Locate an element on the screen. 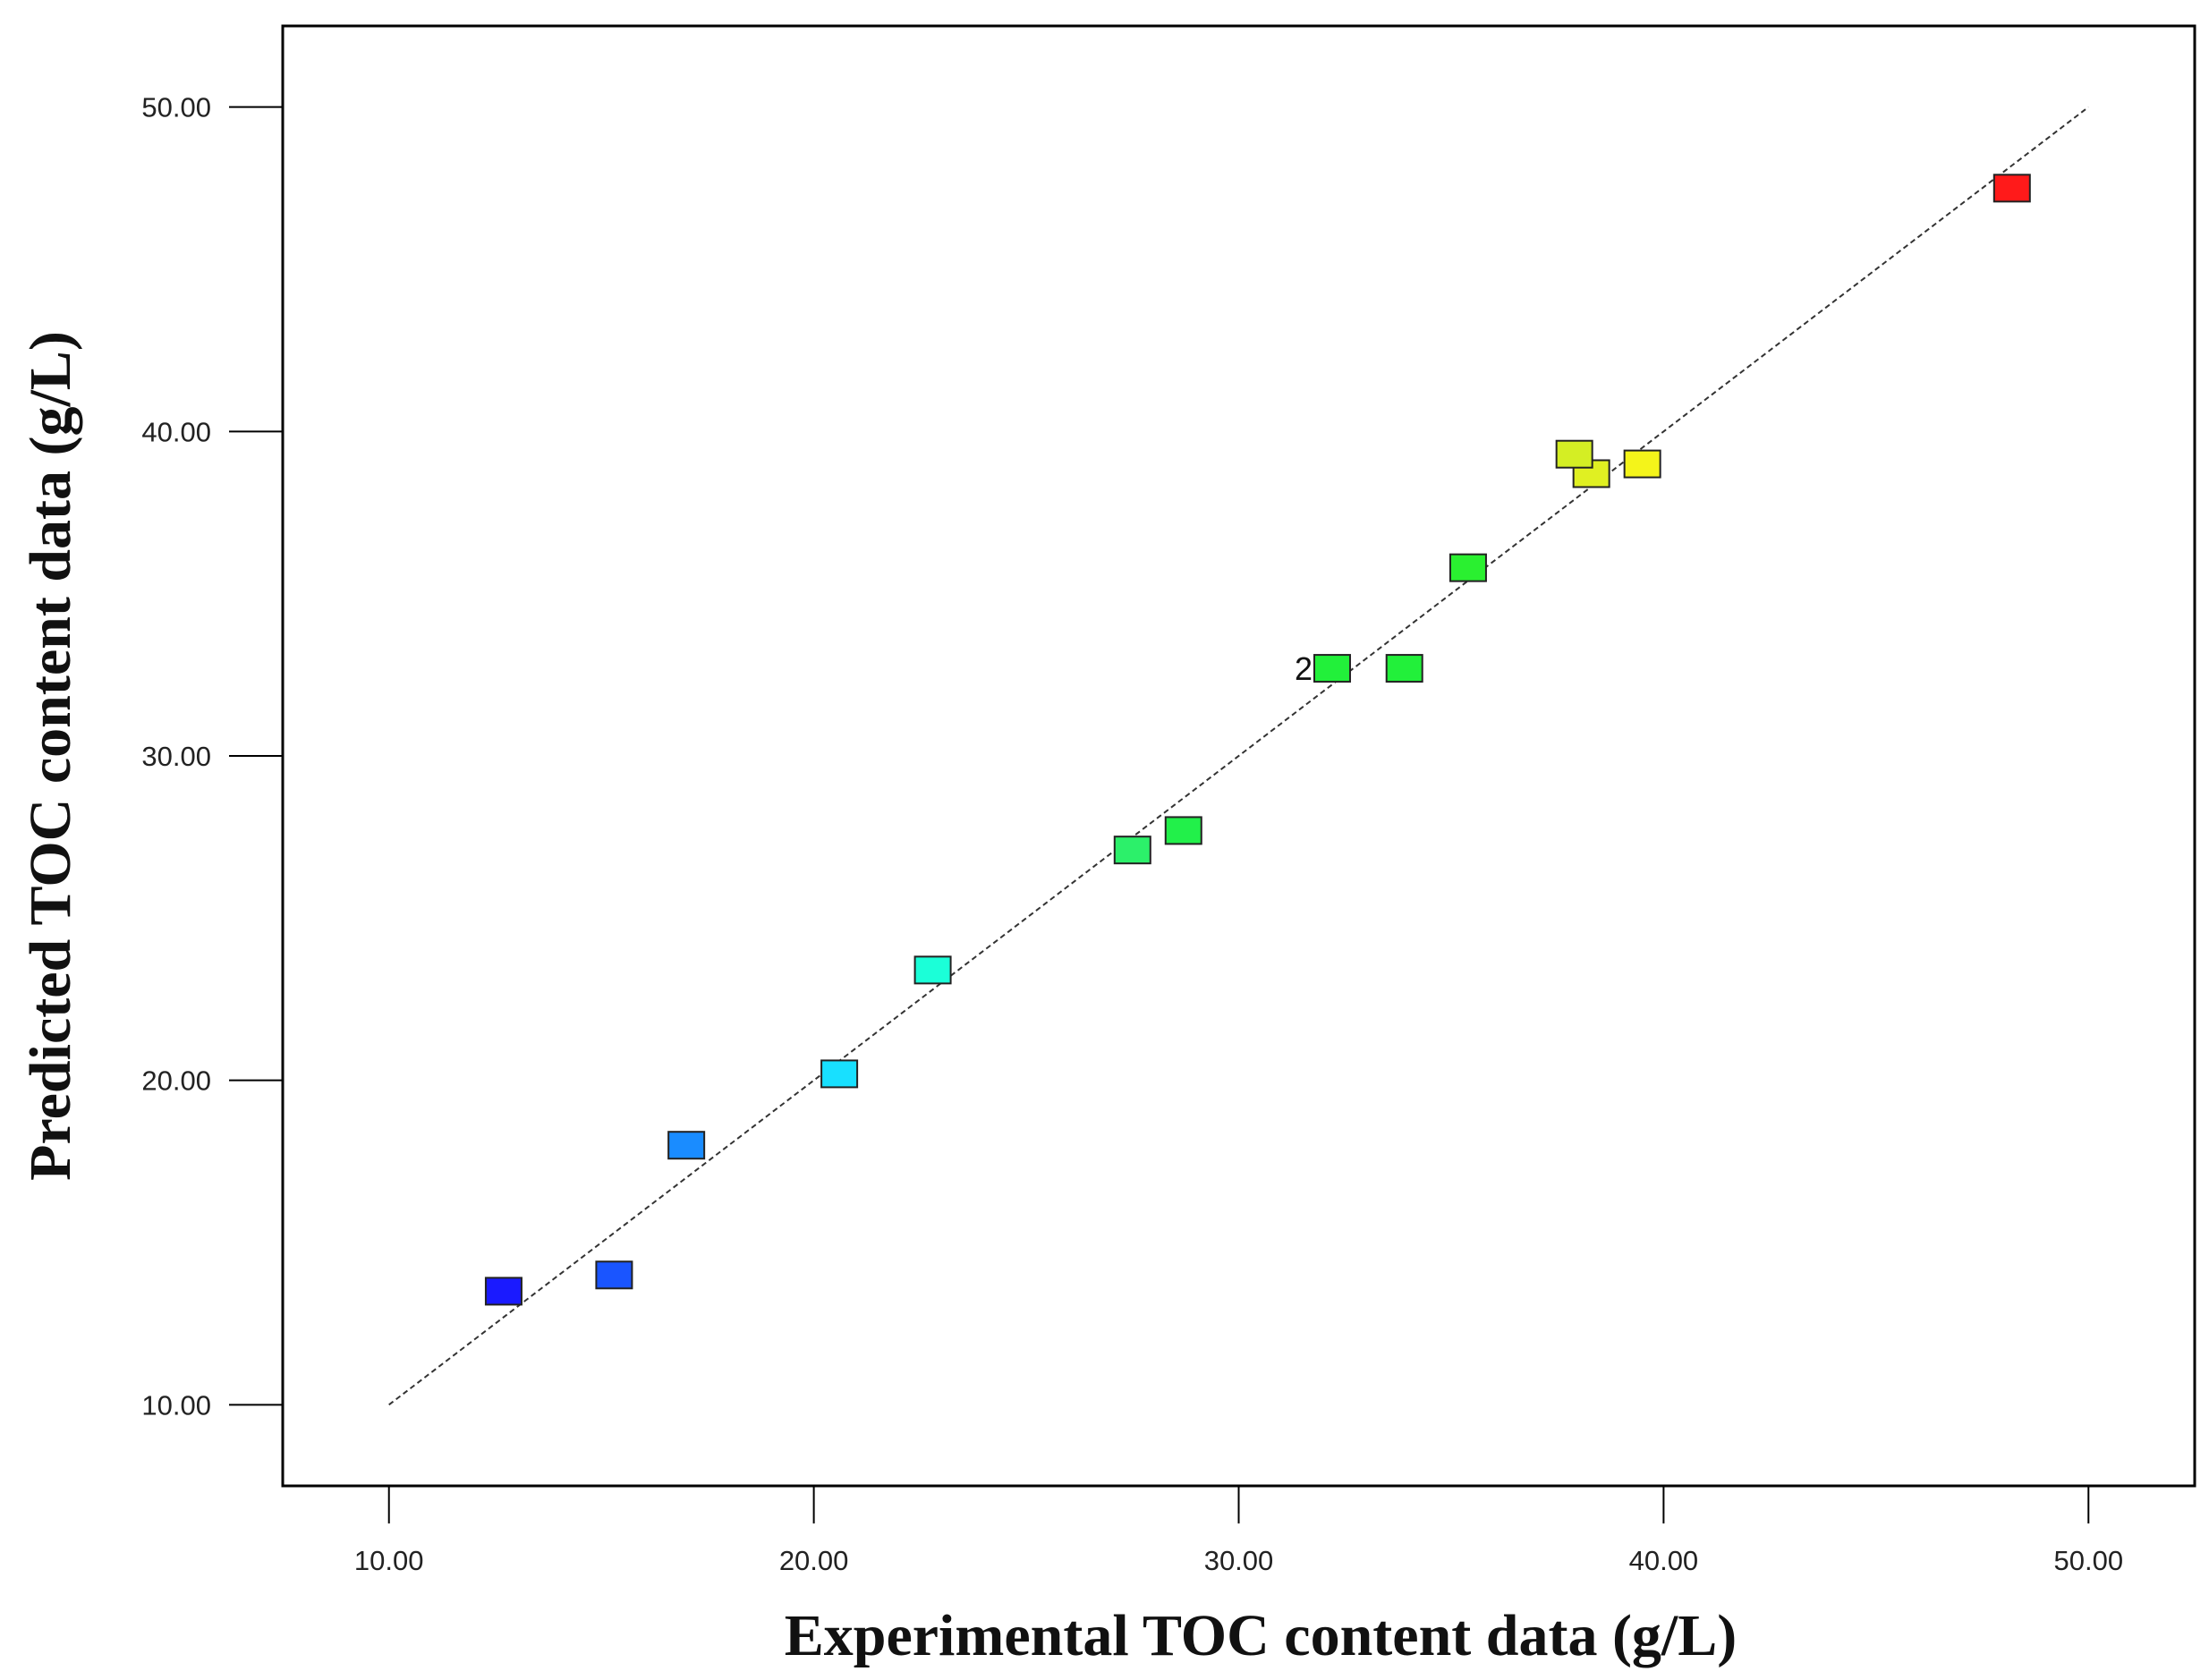 Image resolution: width=2209 pixels, height=1680 pixels. x-tick-label: 30.00 is located at coordinates (1239, 1560).